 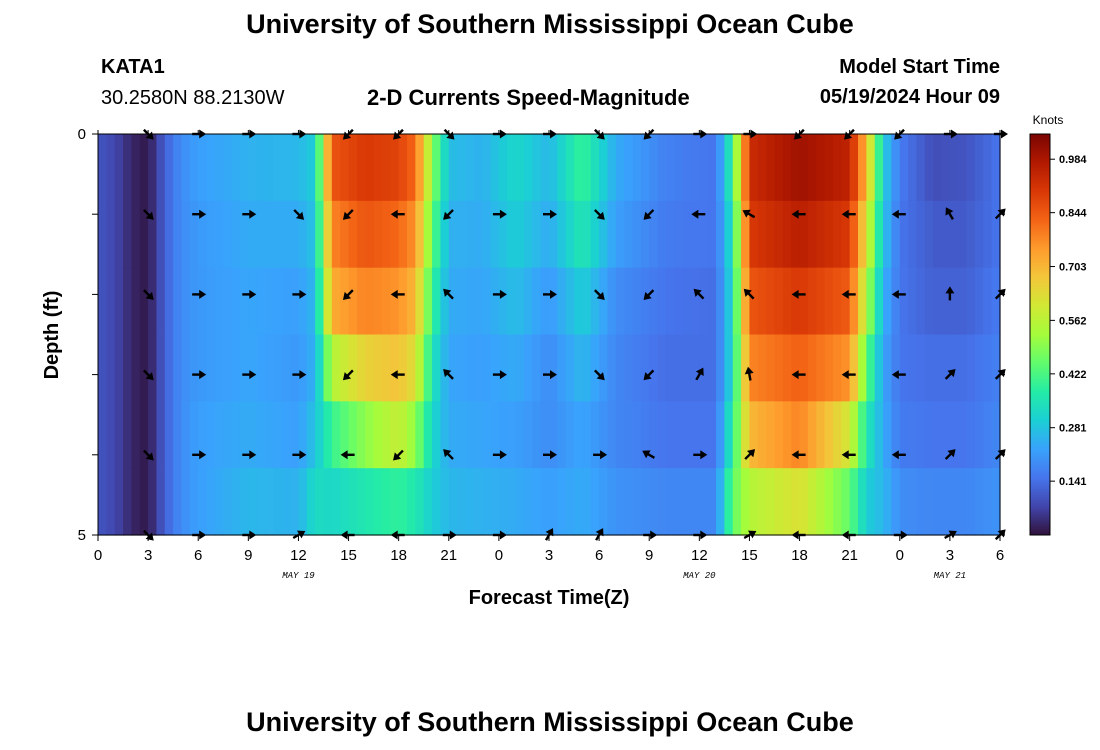 I want to click on colorbar-tick-label: 0.984, so click(x=1073, y=160).